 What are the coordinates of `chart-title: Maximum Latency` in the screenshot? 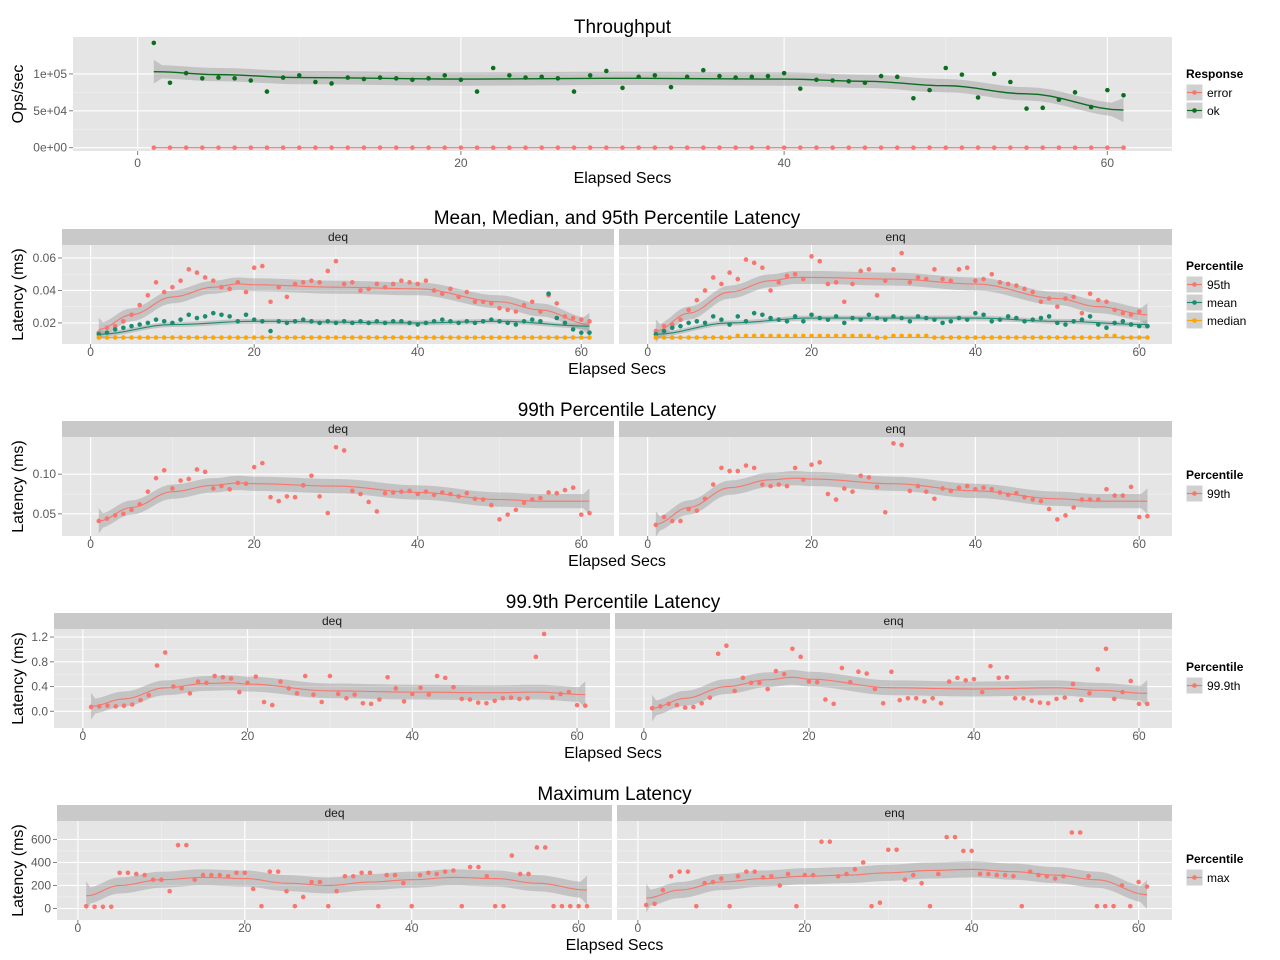 It's located at (614, 794).